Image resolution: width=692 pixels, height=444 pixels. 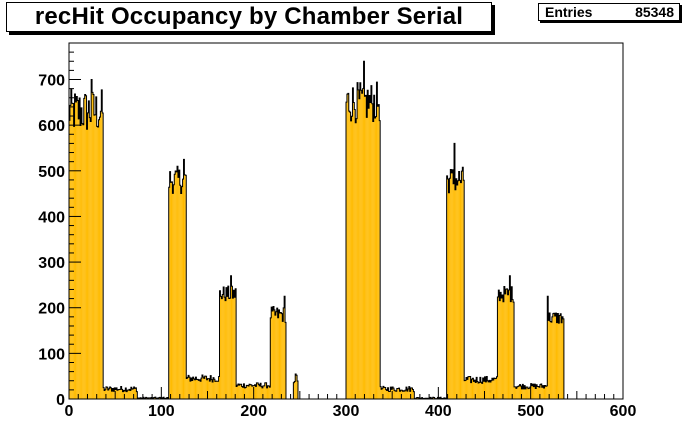 I want to click on x-tick-label: 0, so click(x=69, y=411).